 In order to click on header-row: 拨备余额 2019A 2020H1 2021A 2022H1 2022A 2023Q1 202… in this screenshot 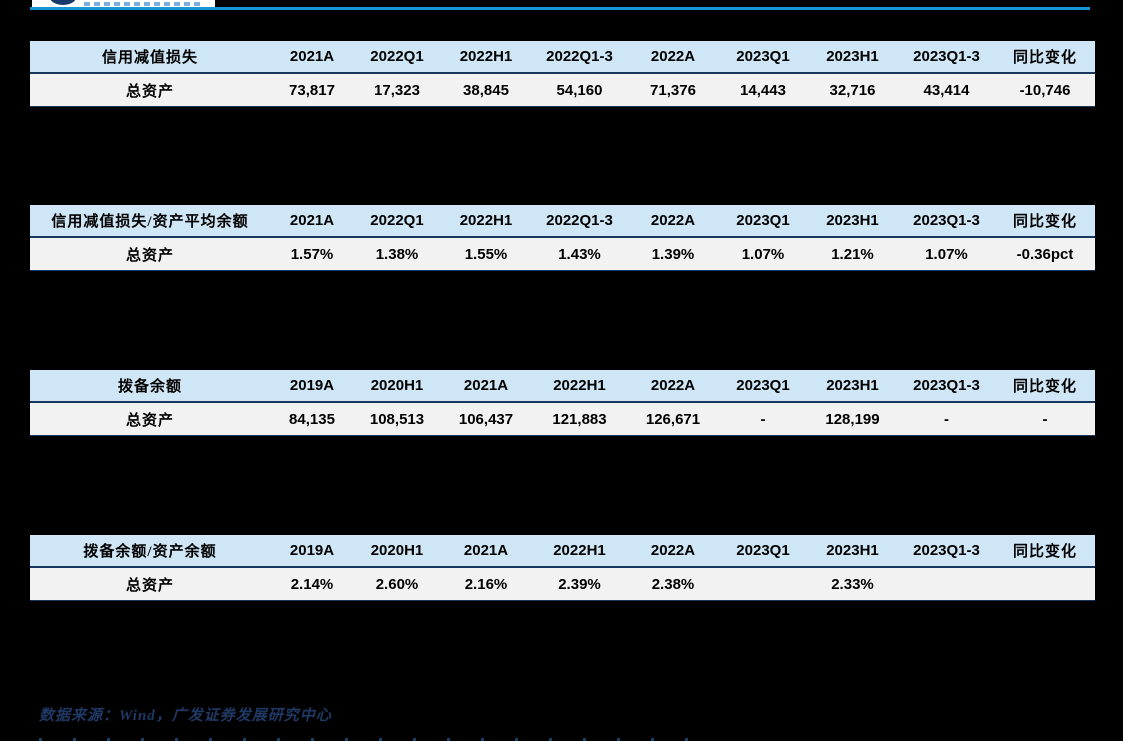, I will do `click(562, 386)`.